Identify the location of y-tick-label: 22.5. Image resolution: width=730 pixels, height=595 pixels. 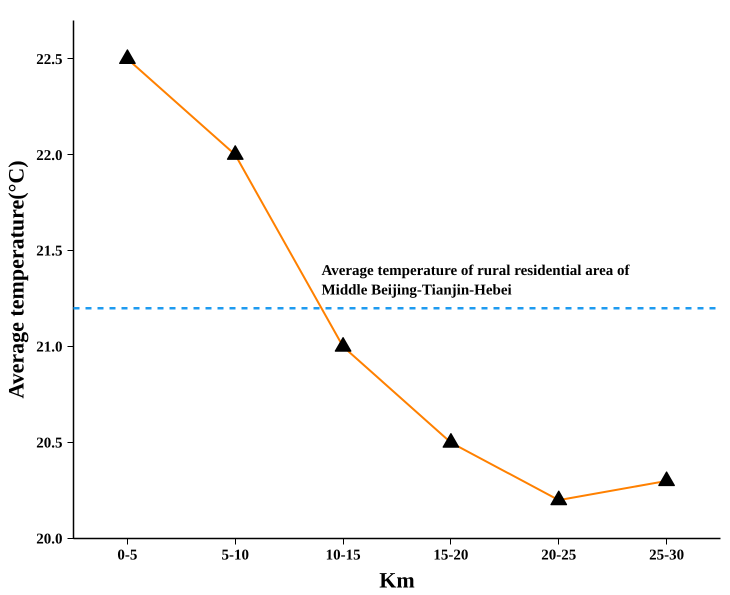
(49, 60).